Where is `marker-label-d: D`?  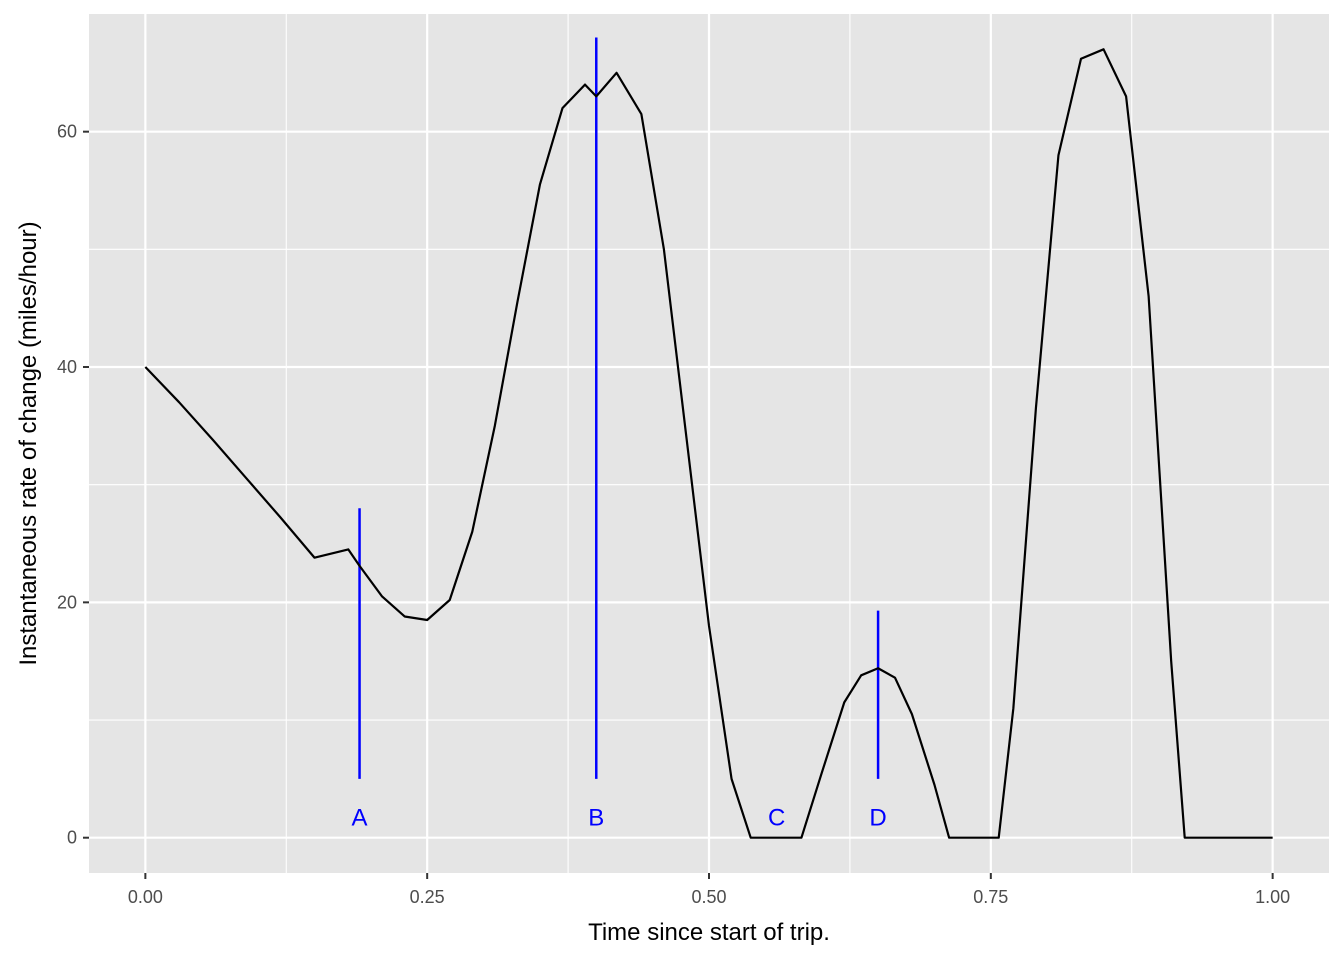 marker-label-d: D is located at coordinates (877, 818).